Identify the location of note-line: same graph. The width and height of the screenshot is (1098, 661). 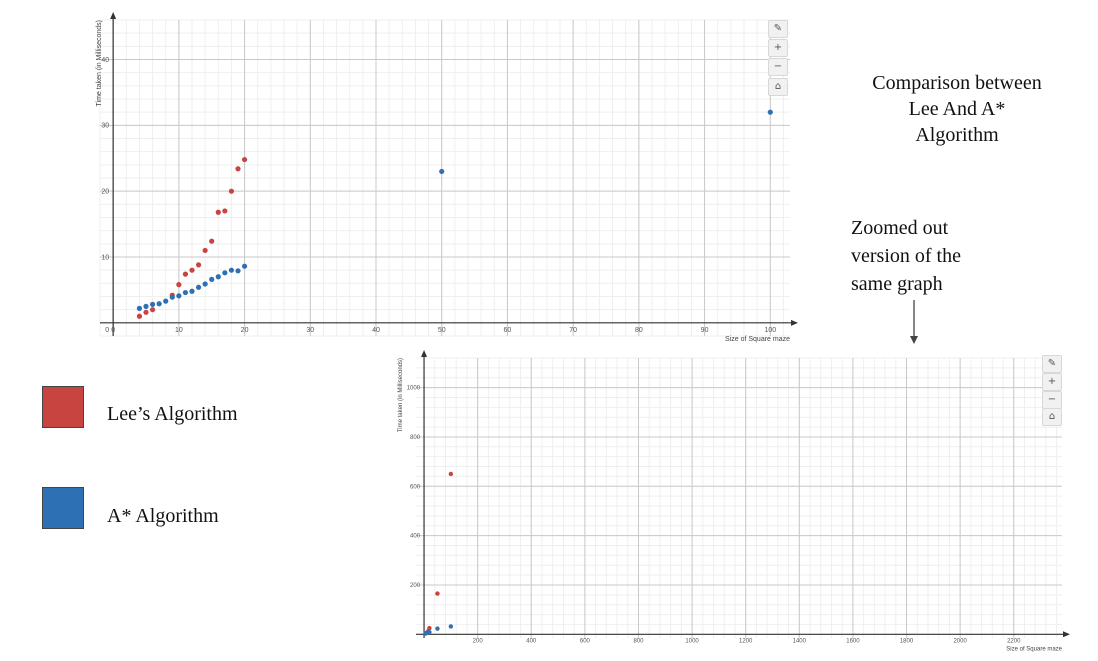
(897, 284).